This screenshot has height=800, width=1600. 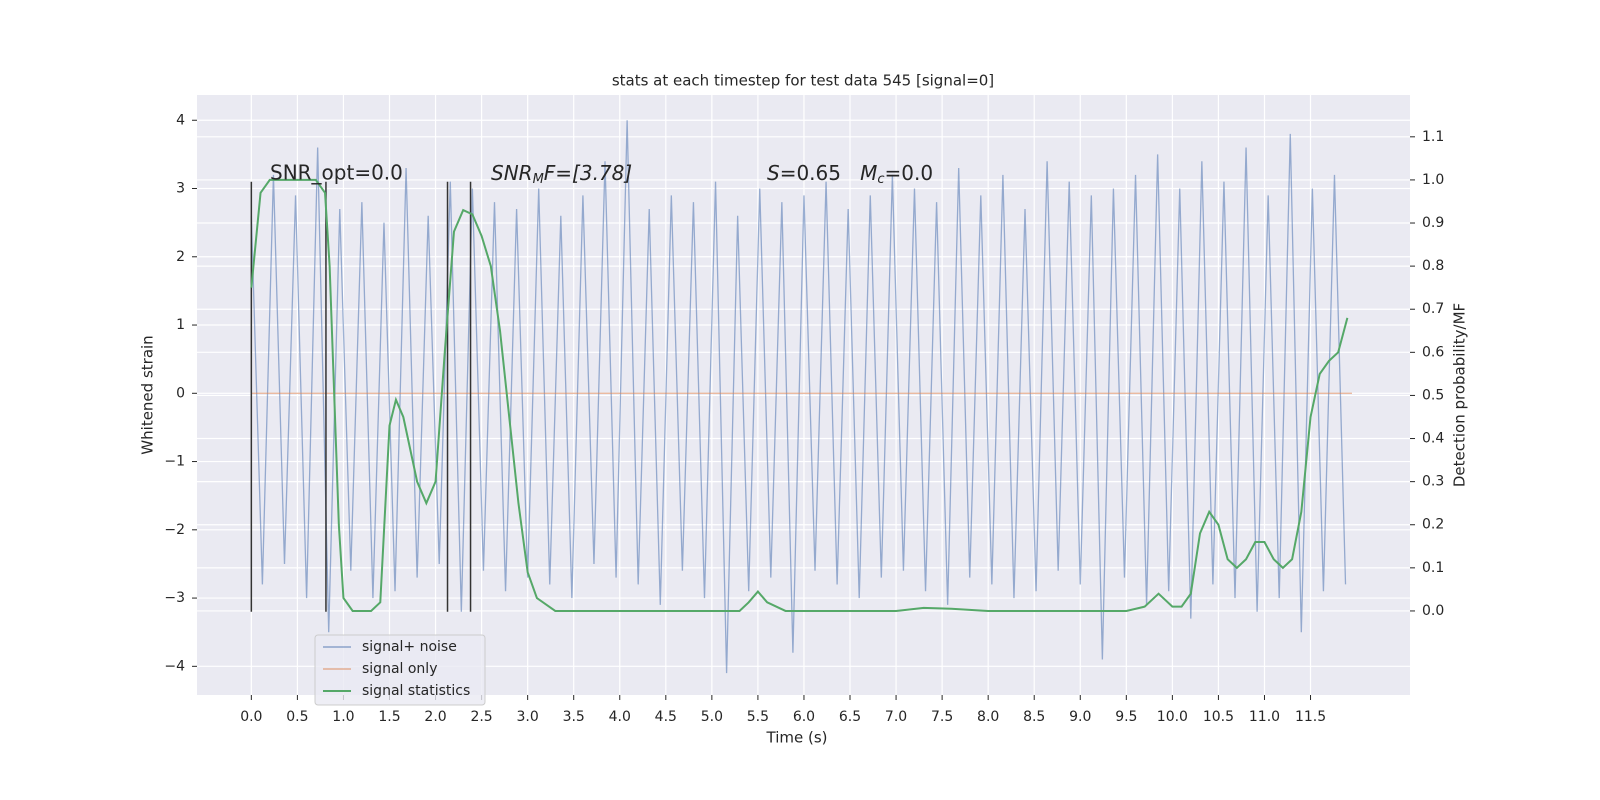 I want to click on x-tick-label: 9.0, so click(x=1080, y=717).